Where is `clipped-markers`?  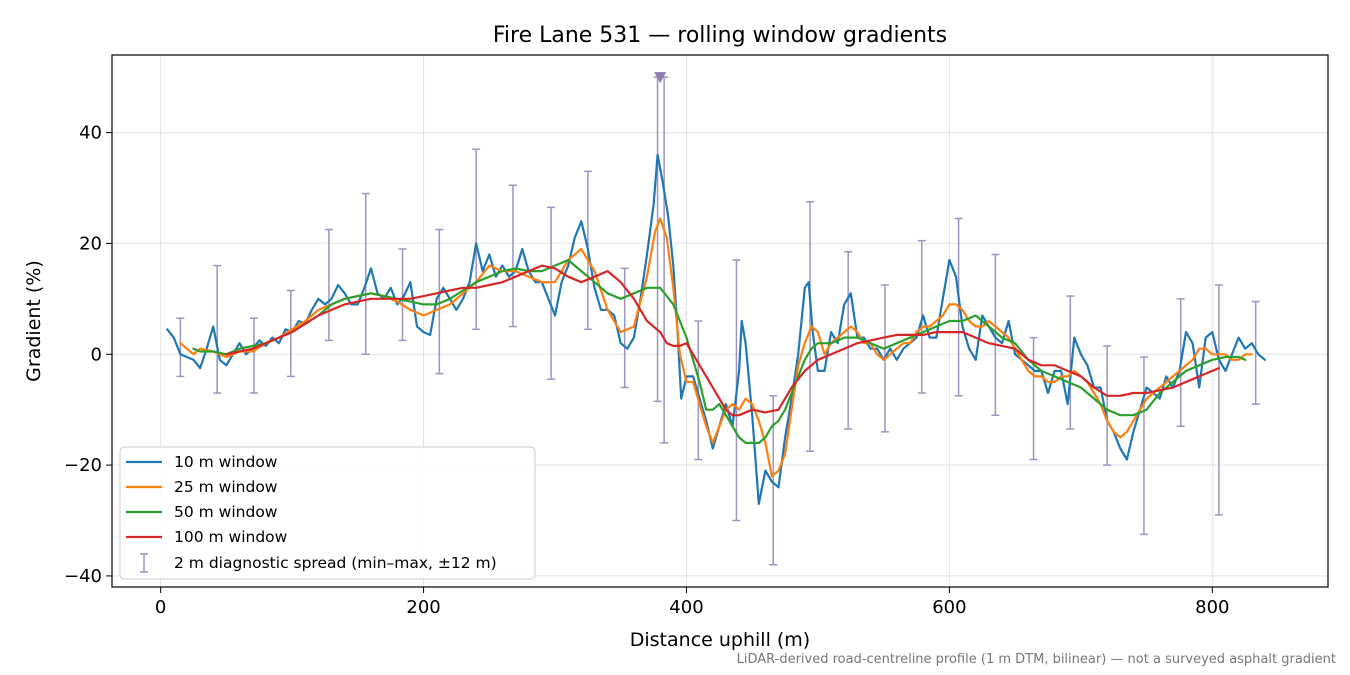
clipped-markers is located at coordinates (660, 78).